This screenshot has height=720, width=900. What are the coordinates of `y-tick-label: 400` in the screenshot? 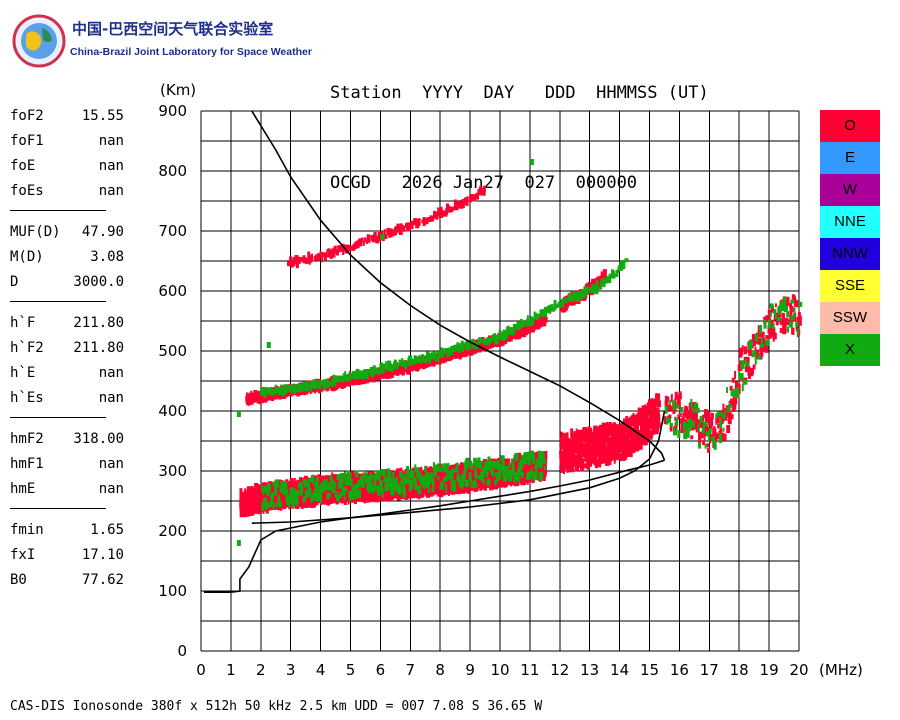 It's located at (172, 411).